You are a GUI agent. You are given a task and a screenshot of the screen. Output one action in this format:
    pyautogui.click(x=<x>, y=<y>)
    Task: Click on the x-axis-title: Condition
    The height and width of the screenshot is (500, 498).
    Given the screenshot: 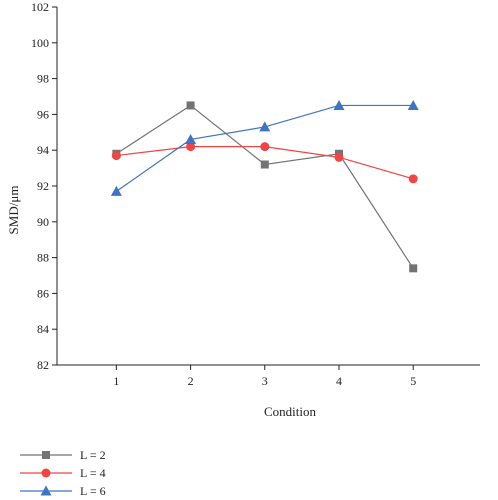 What is the action you would take?
    pyautogui.click(x=290, y=411)
    